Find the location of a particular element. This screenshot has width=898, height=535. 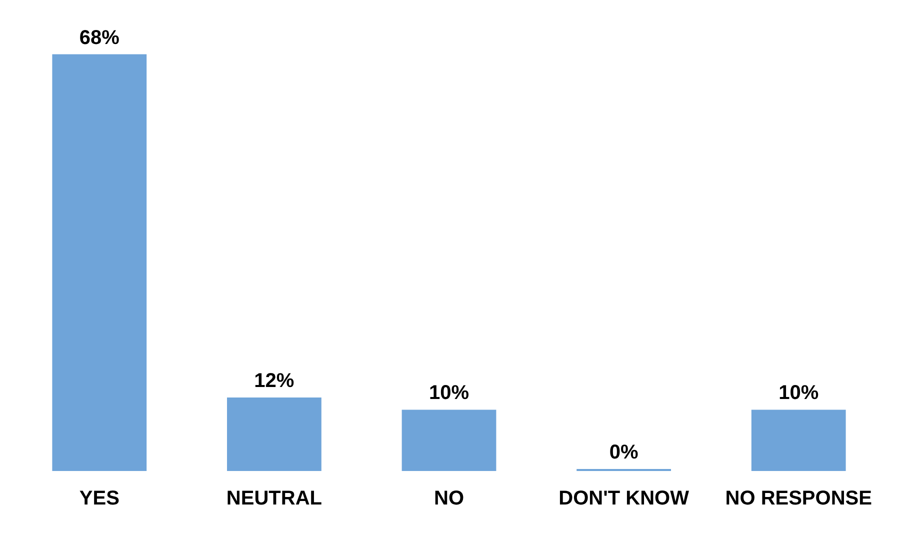

x-tick-label: YES is located at coordinates (99, 499).